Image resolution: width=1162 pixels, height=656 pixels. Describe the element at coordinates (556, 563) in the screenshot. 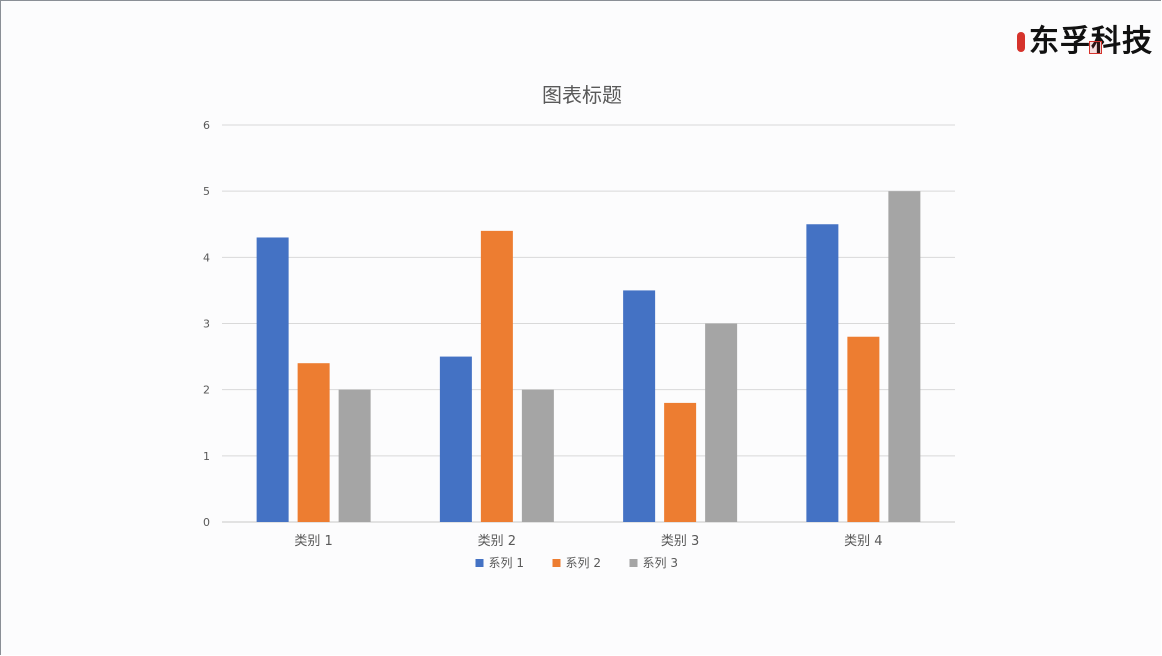

I see `legend-swatch-series2` at that location.